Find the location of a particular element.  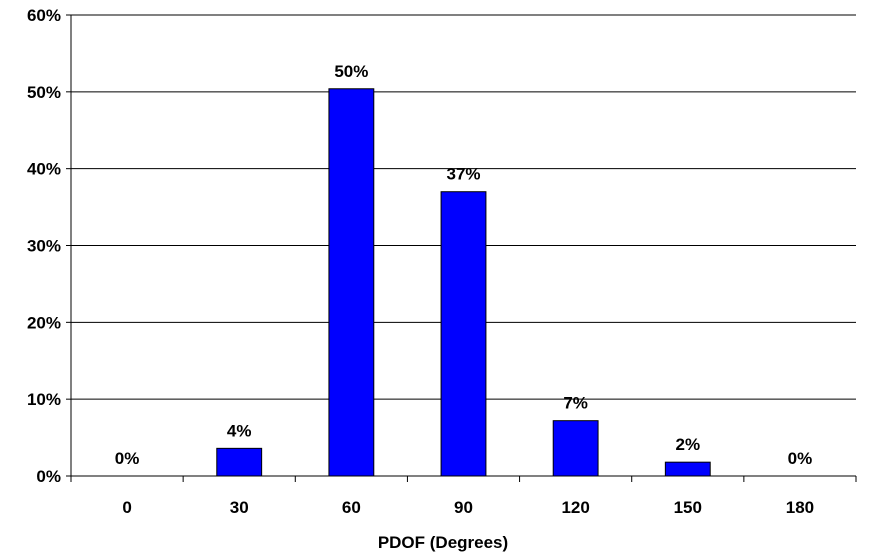

x-axis-title: PDOF (Degrees) is located at coordinates (443, 542).